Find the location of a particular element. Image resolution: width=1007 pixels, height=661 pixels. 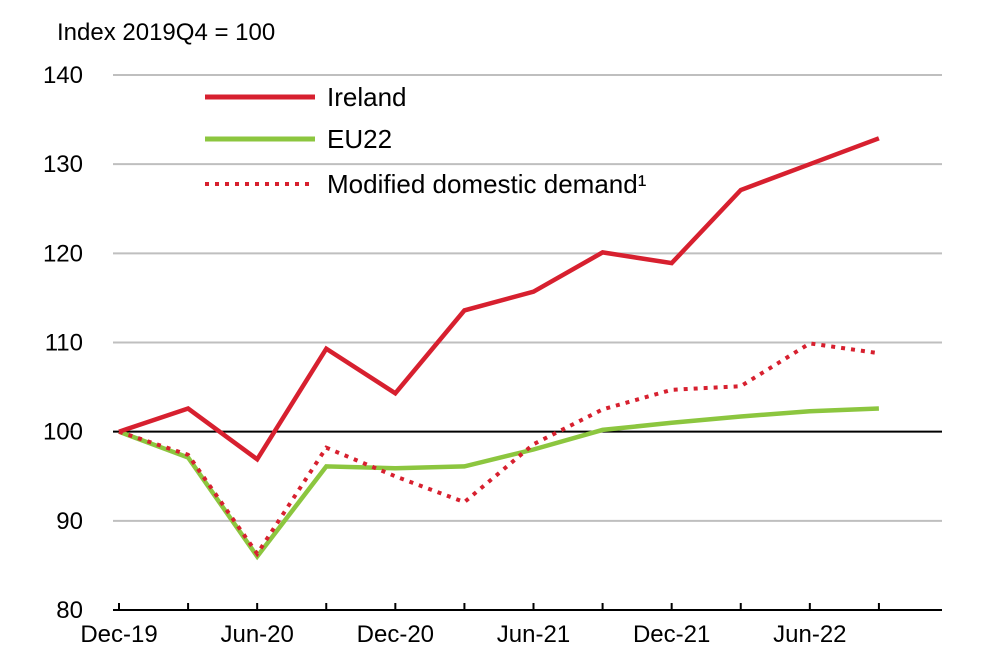

legend-label-3: Modified domestic demand¹ is located at coordinates (487, 184).